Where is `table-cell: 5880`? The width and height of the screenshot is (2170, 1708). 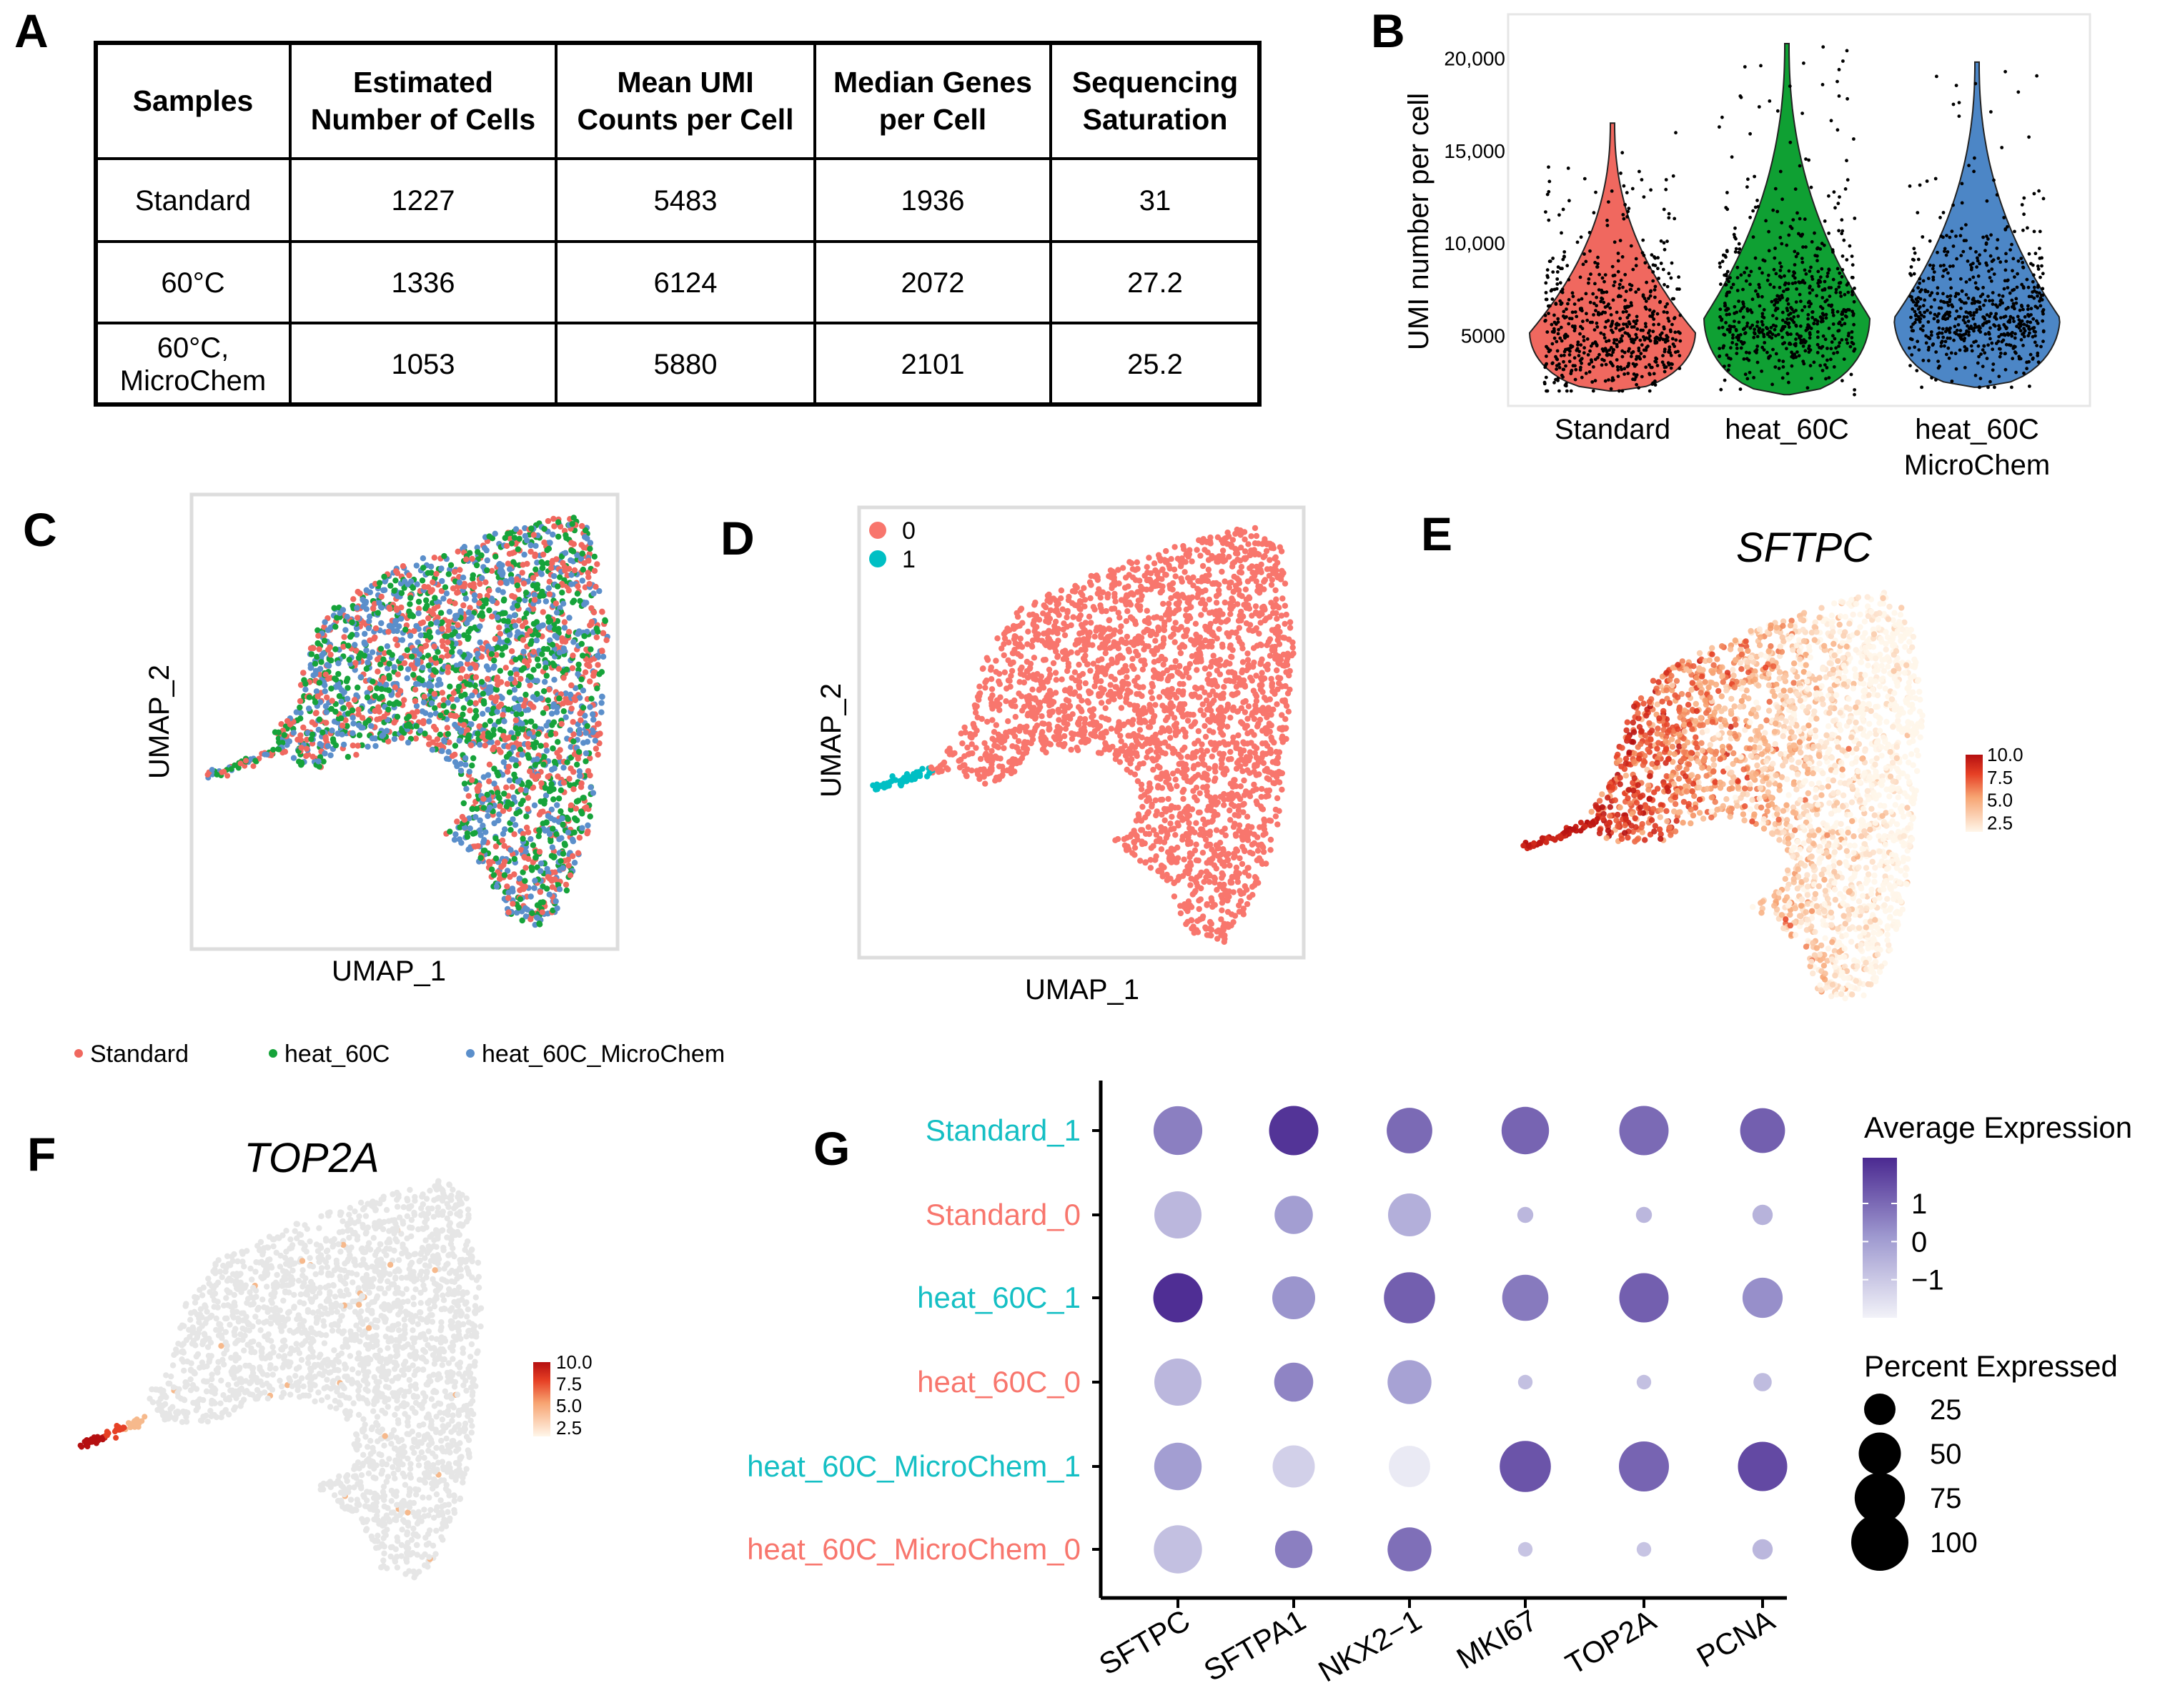
table-cell: 5880 is located at coordinates (686, 365).